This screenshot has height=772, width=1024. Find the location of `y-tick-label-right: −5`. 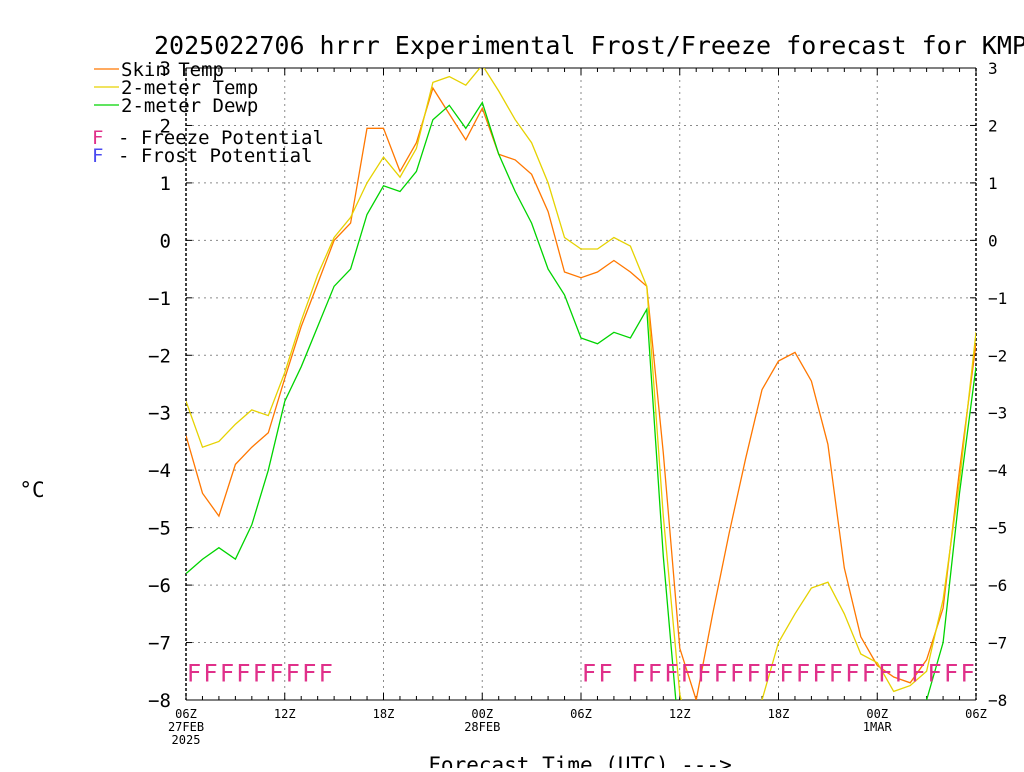

y-tick-label-right: −5 is located at coordinates (997, 528).